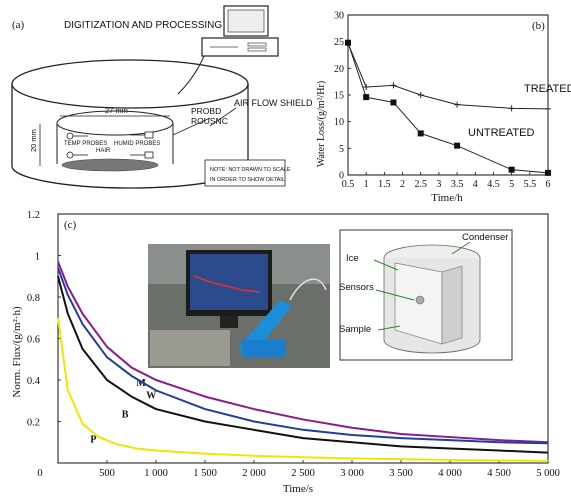  What do you see at coordinates (273, 103) in the screenshot?
I see `air-flow-label: AIR FLOW SHIELD` at bounding box center [273, 103].